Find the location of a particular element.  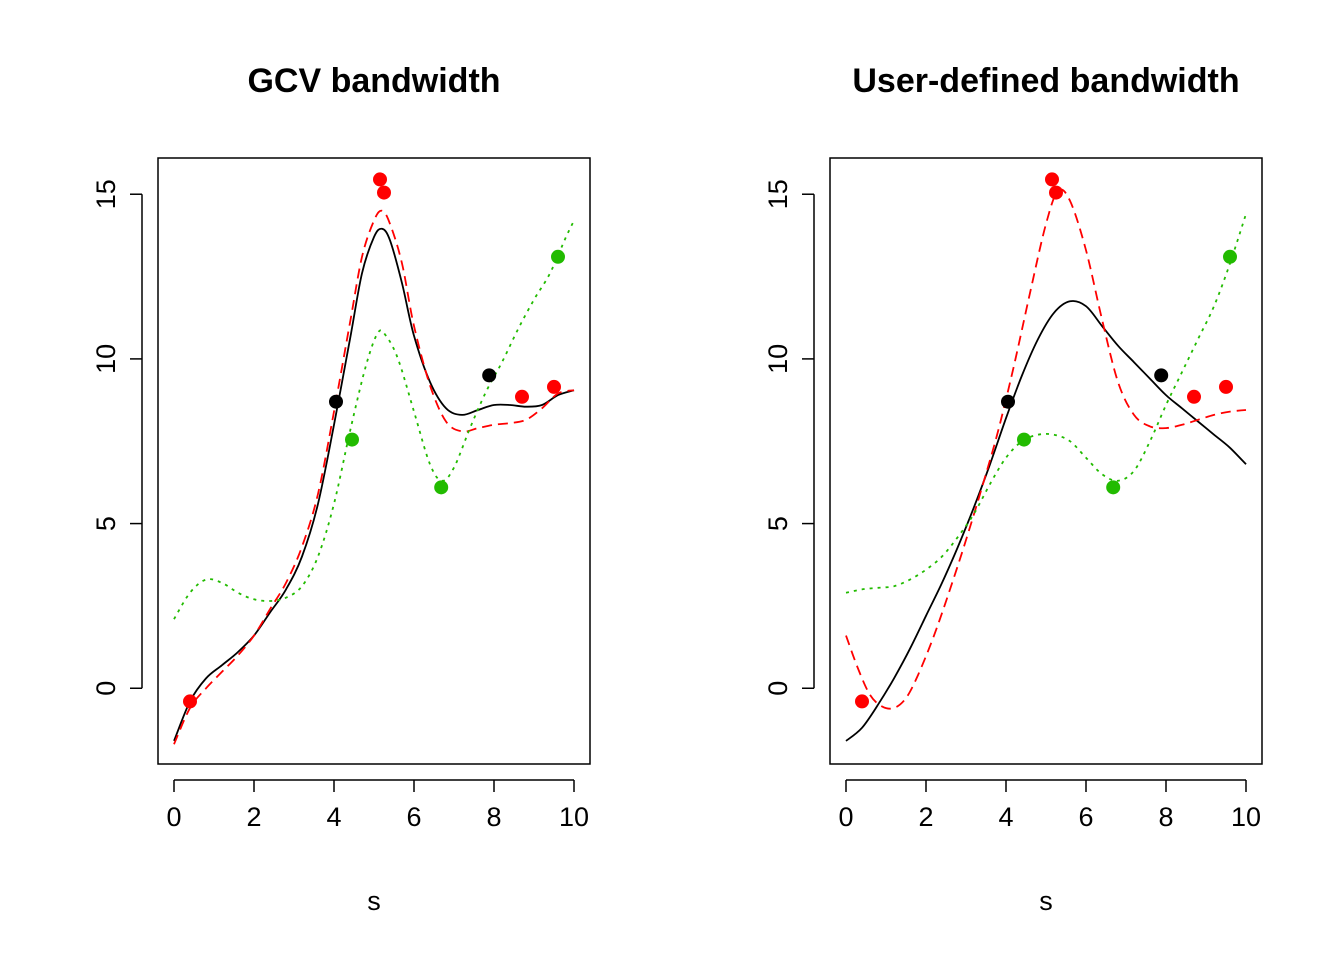

panel-title: User-defined bandwidth is located at coordinates (1045, 81).